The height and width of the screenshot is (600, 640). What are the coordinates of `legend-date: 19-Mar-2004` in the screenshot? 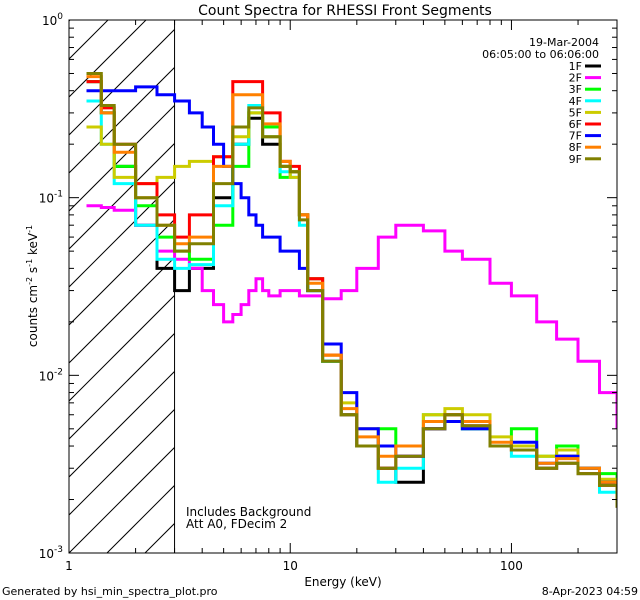 It's located at (564, 42).